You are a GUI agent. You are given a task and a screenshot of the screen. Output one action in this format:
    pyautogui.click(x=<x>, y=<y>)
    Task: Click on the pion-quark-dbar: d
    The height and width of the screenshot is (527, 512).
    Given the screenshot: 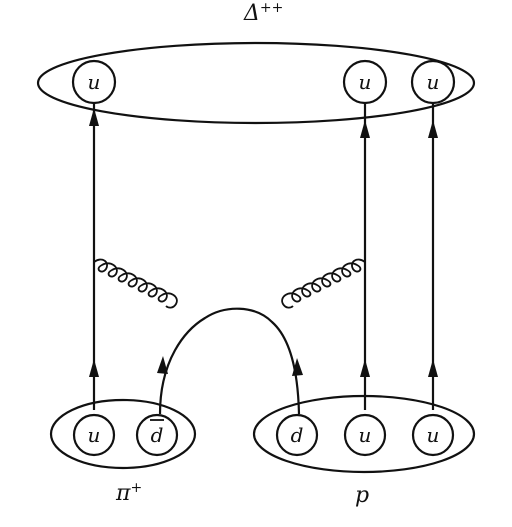 What is the action you would take?
    pyautogui.click(x=157, y=435)
    